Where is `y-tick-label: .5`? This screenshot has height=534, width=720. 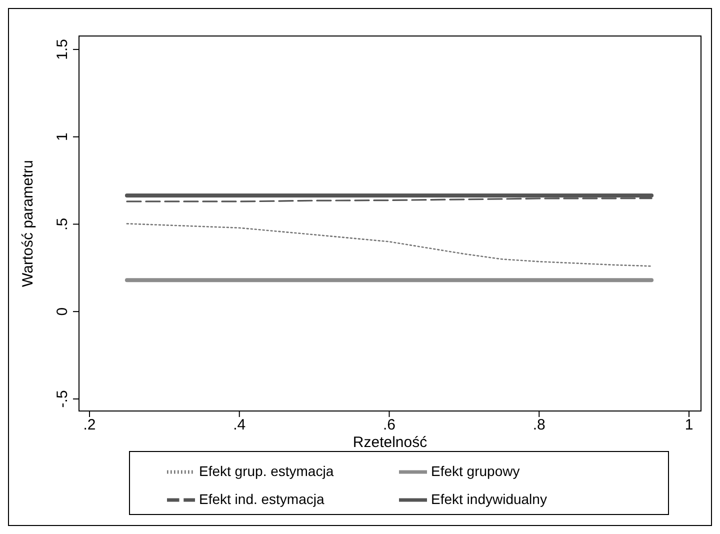
y-tick-label: .5 is located at coordinates (62, 224).